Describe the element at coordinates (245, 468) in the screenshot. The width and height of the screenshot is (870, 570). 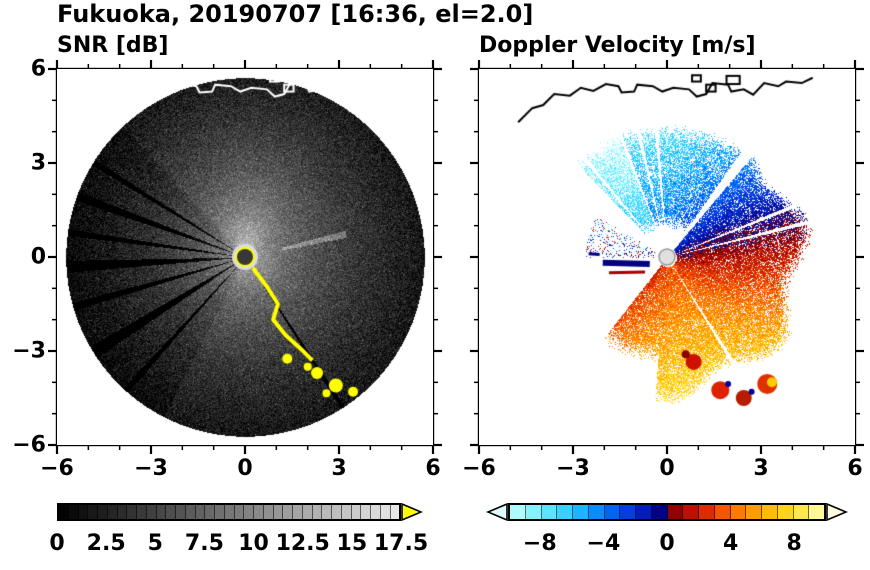
I see `snr-x-tick-label: 0` at that location.